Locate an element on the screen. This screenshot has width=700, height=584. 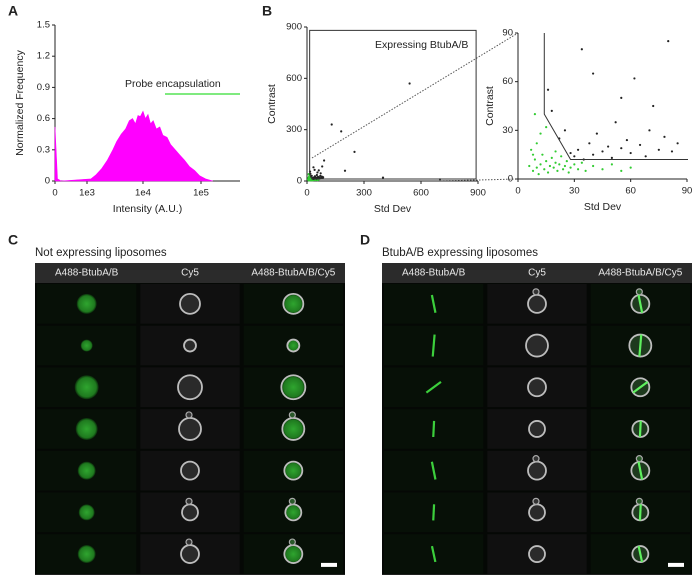
y-tick-label: 1.2 is located at coordinates (43, 56).